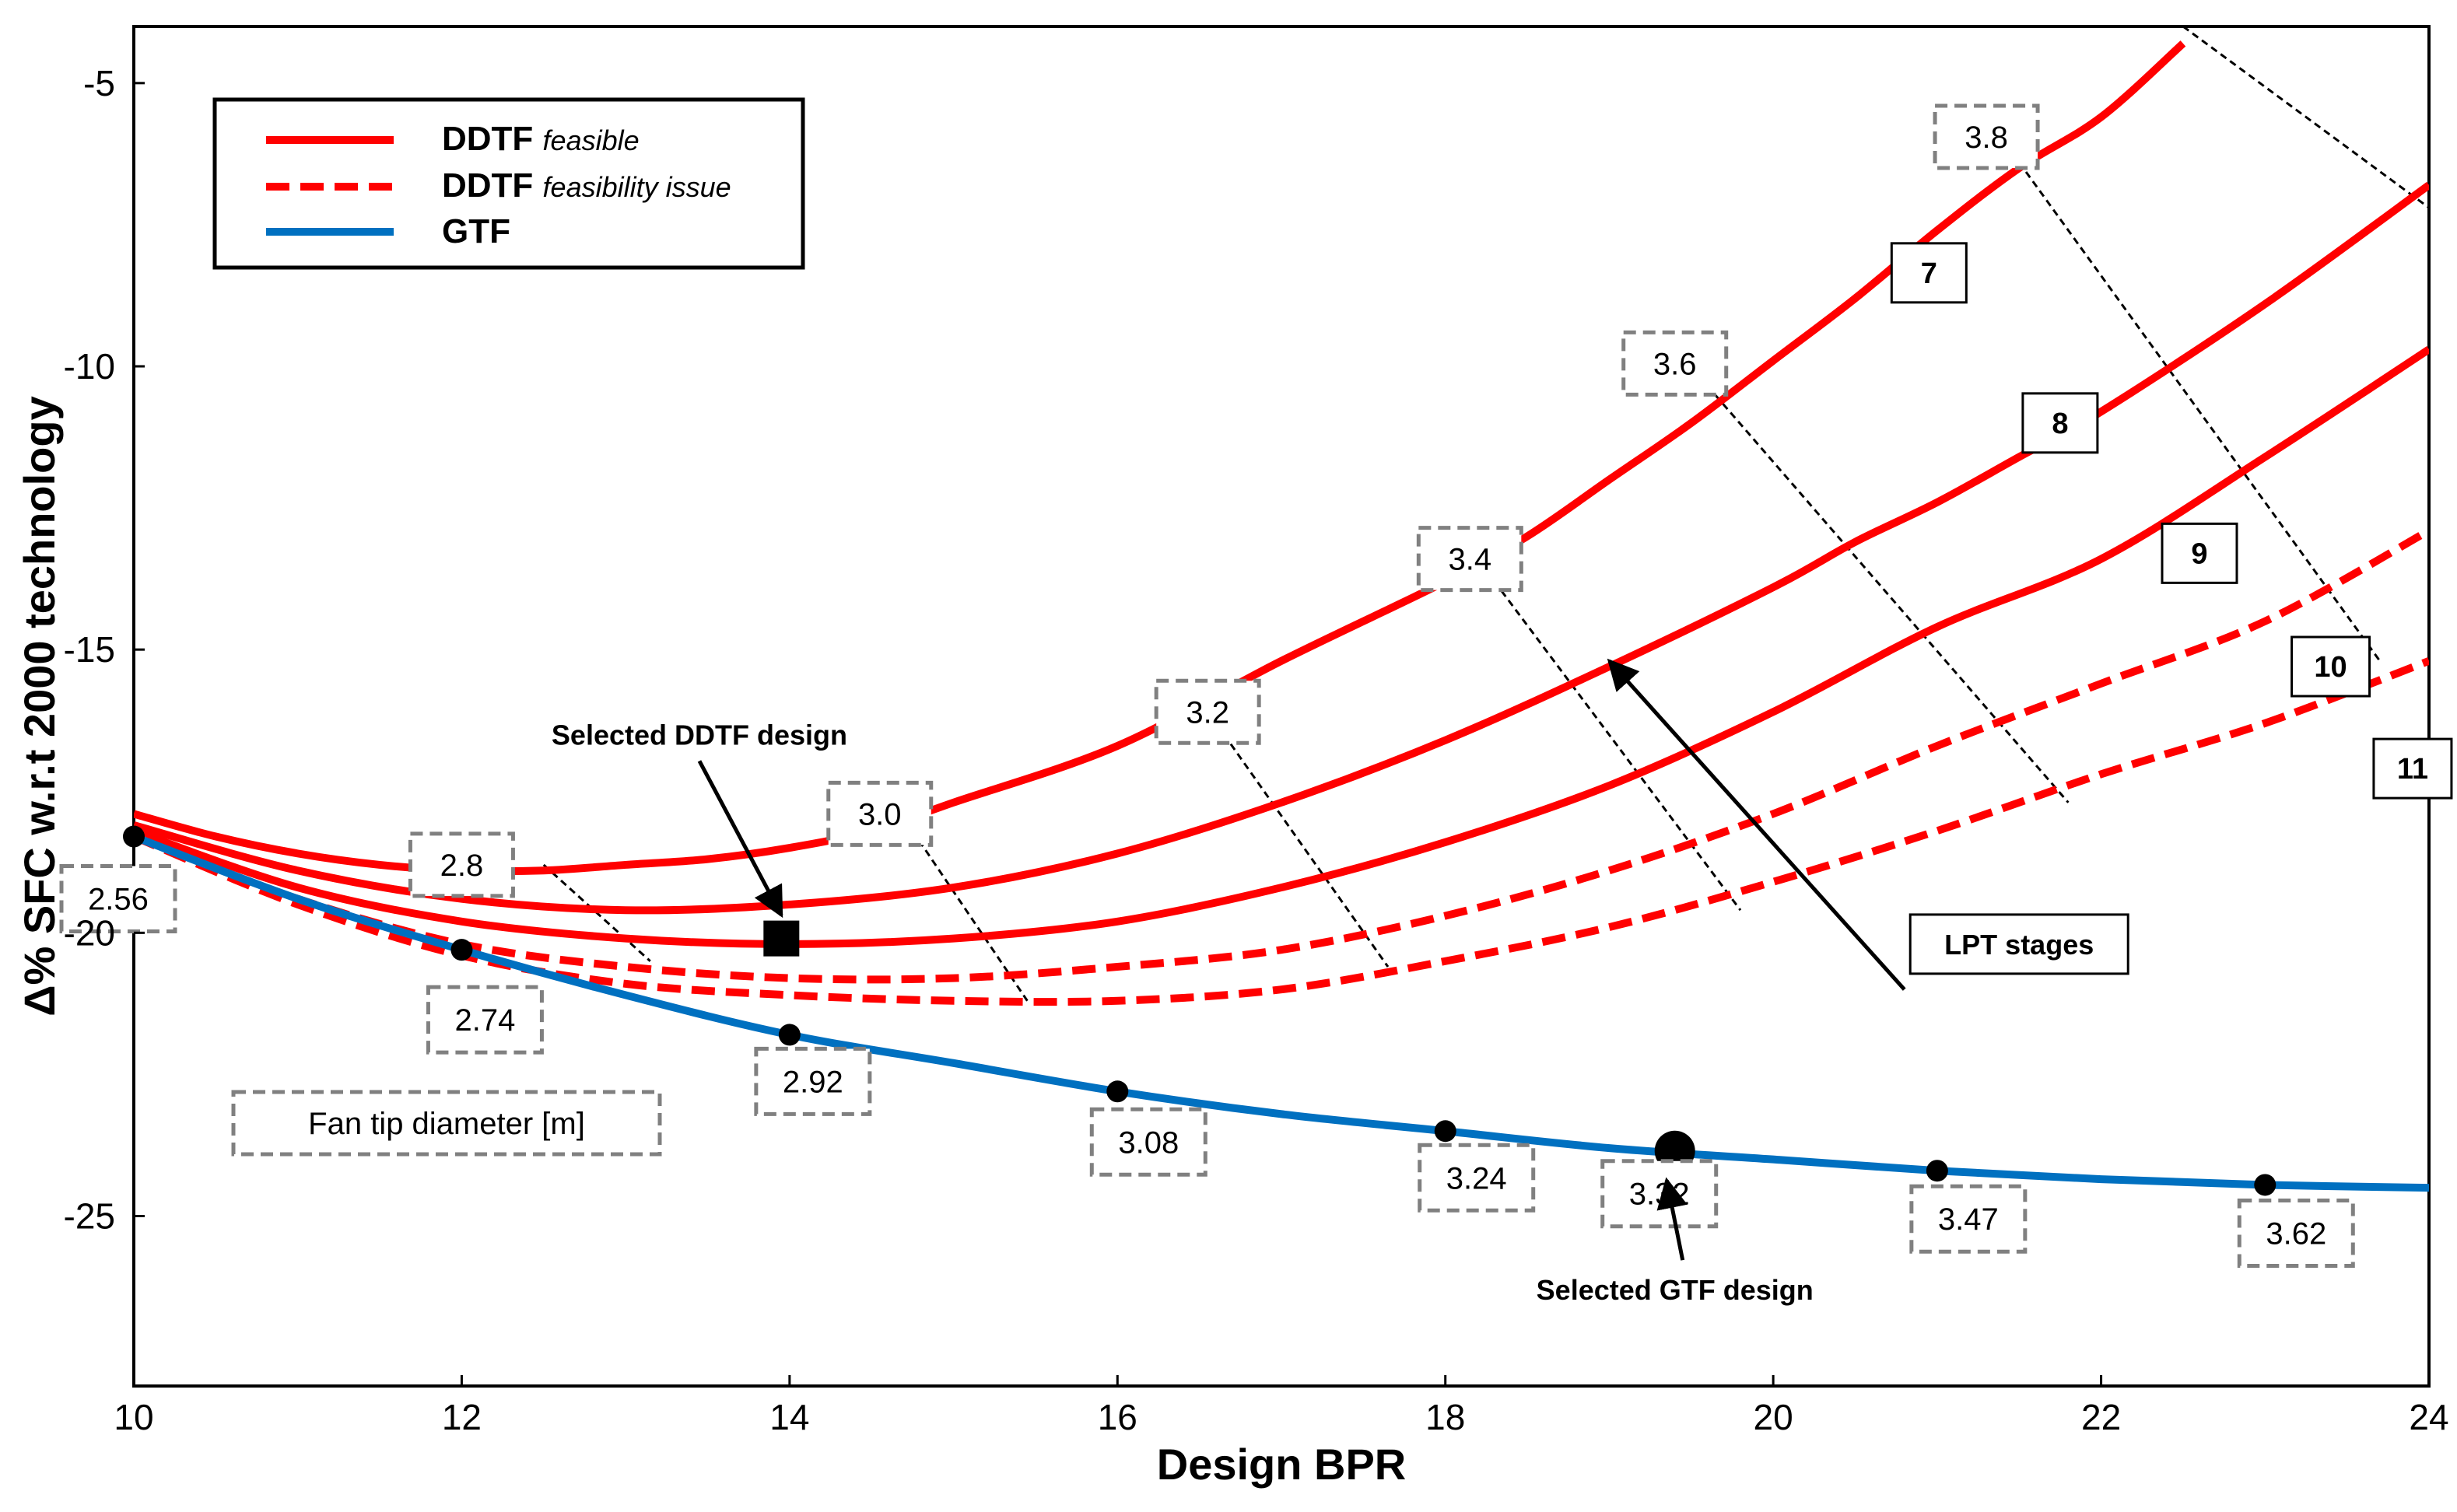 Image resolution: width=2457 pixels, height=1512 pixels. What do you see at coordinates (781, 939) in the screenshot?
I see `selected-ddtf-marker` at bounding box center [781, 939].